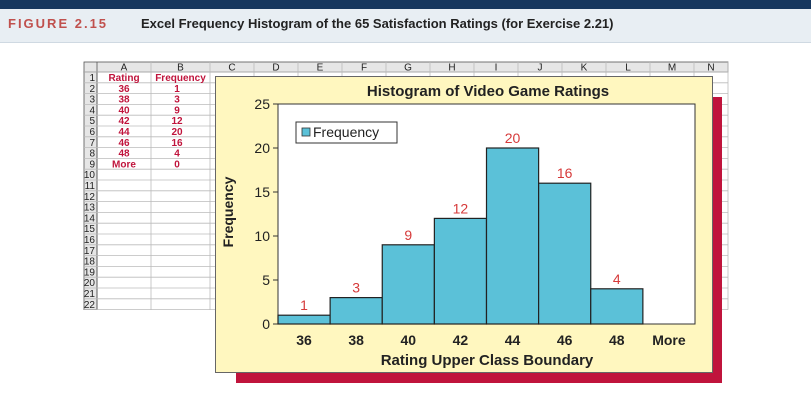  I want to click on y-tick-label: 15, so click(262, 192).